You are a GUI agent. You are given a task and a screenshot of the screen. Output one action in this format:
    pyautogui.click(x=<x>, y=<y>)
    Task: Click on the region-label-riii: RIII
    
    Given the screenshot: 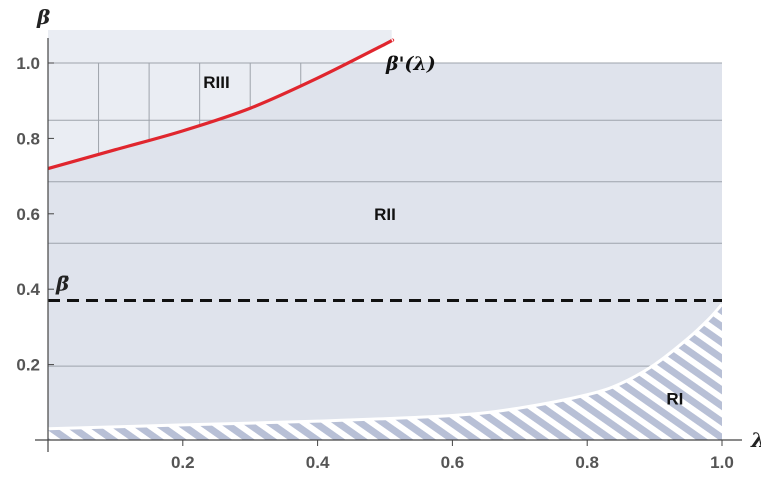 What is the action you would take?
    pyautogui.click(x=216, y=82)
    